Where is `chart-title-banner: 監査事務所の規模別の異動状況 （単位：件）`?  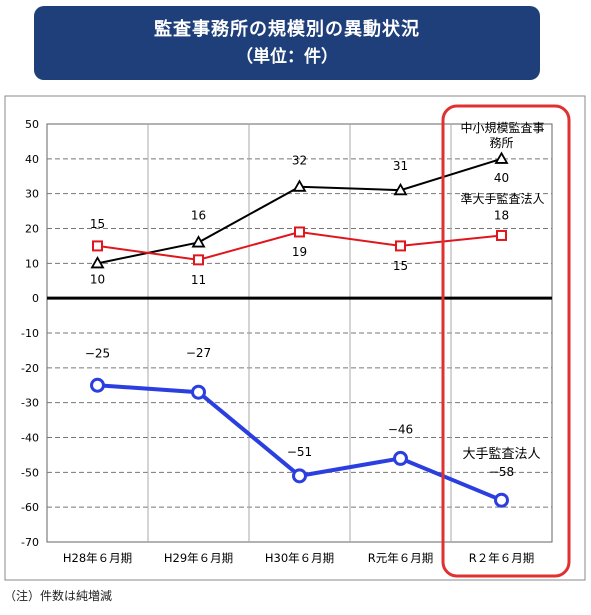 chart-title-banner: 監査事務所の規模別の異動状況 （単位：件） is located at coordinates (287, 43).